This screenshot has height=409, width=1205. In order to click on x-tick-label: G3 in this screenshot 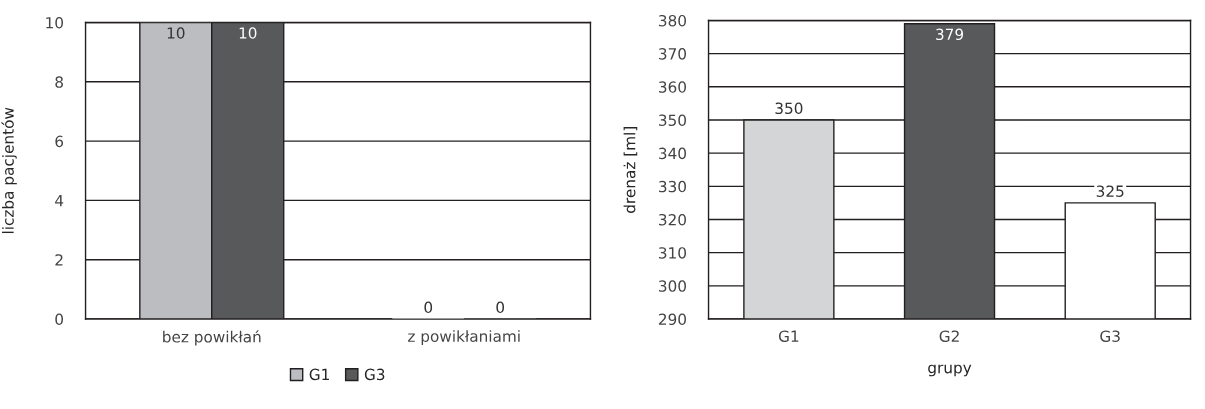, I will do `click(1110, 336)`.